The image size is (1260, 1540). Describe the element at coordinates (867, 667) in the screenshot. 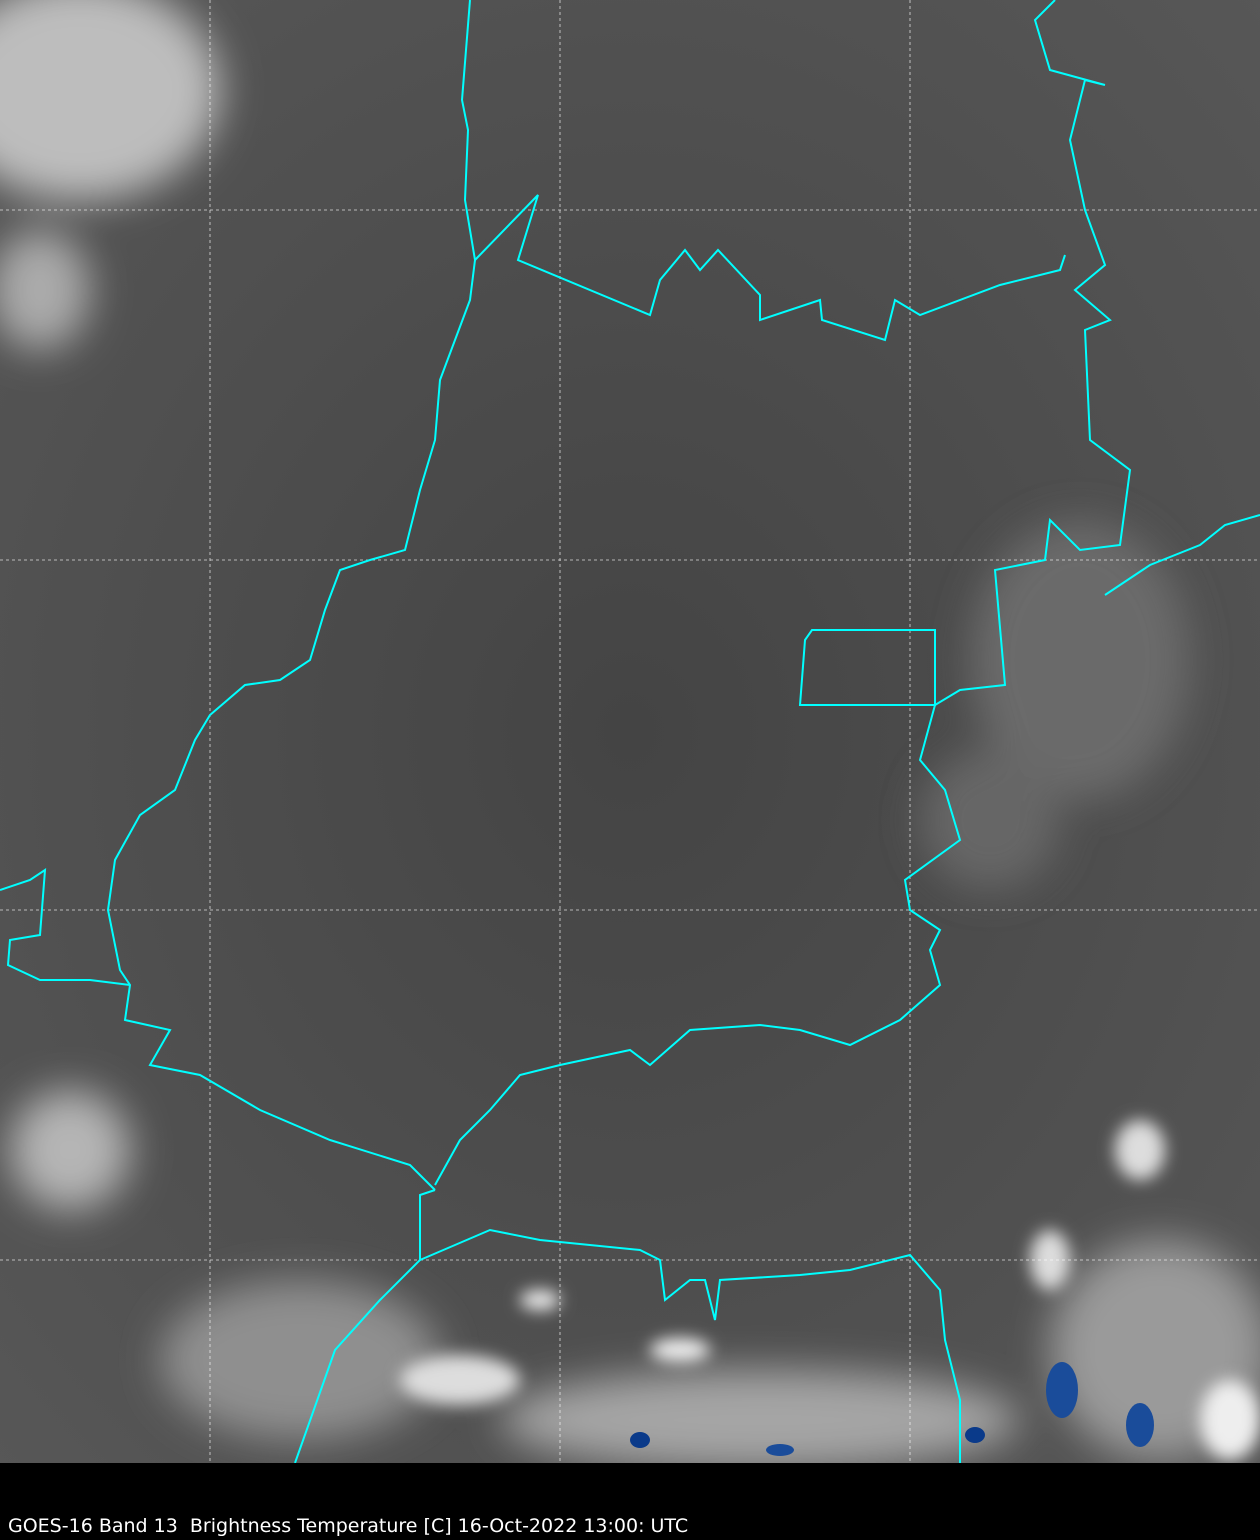

I see `federal-district-border` at that location.